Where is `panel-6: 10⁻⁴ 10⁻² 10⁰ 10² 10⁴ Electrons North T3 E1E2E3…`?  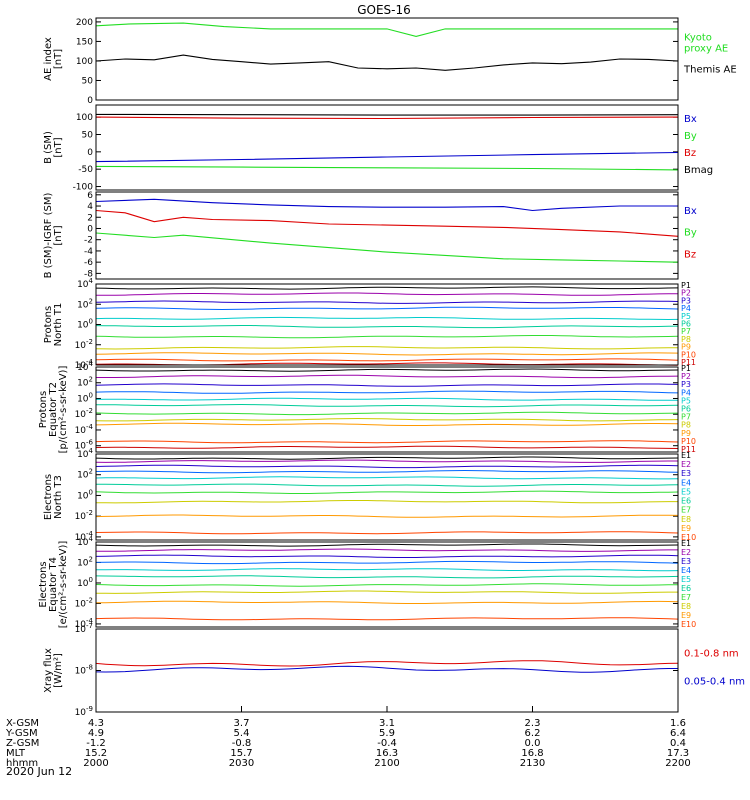 panel-6: 10⁻⁴ 10⁻² 10⁰ 10² 10⁴ Electrons North T3 E1E2E3… is located at coordinates (369, 495).